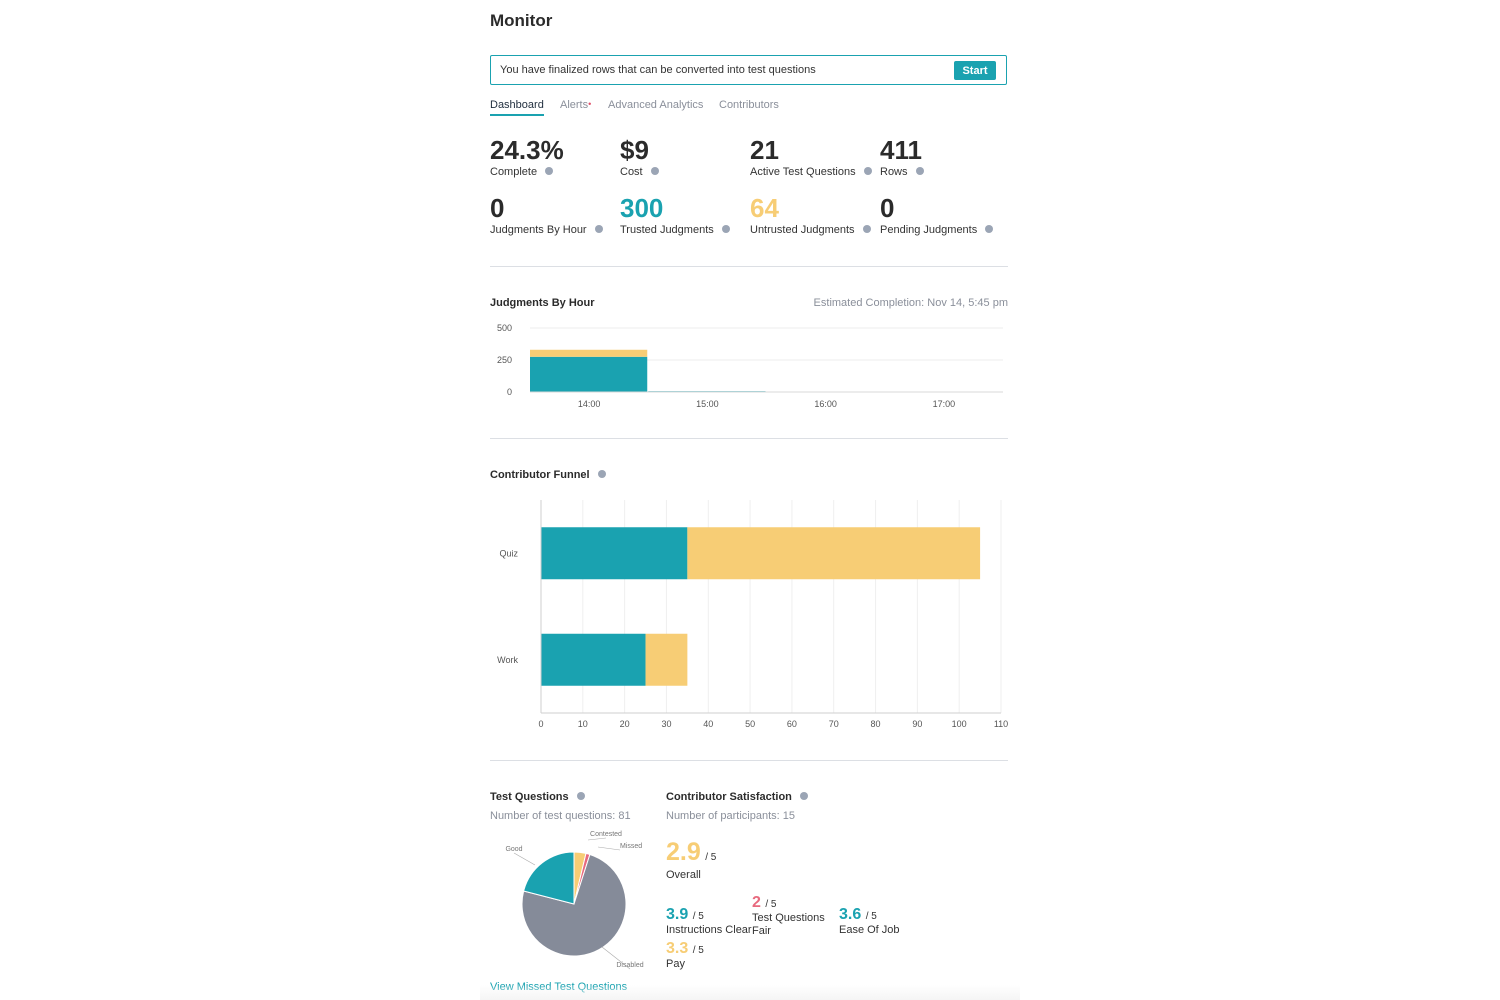 The image size is (1500, 1000). Describe the element at coordinates (504, 328) in the screenshot. I see `y-tick-label: 500` at that location.